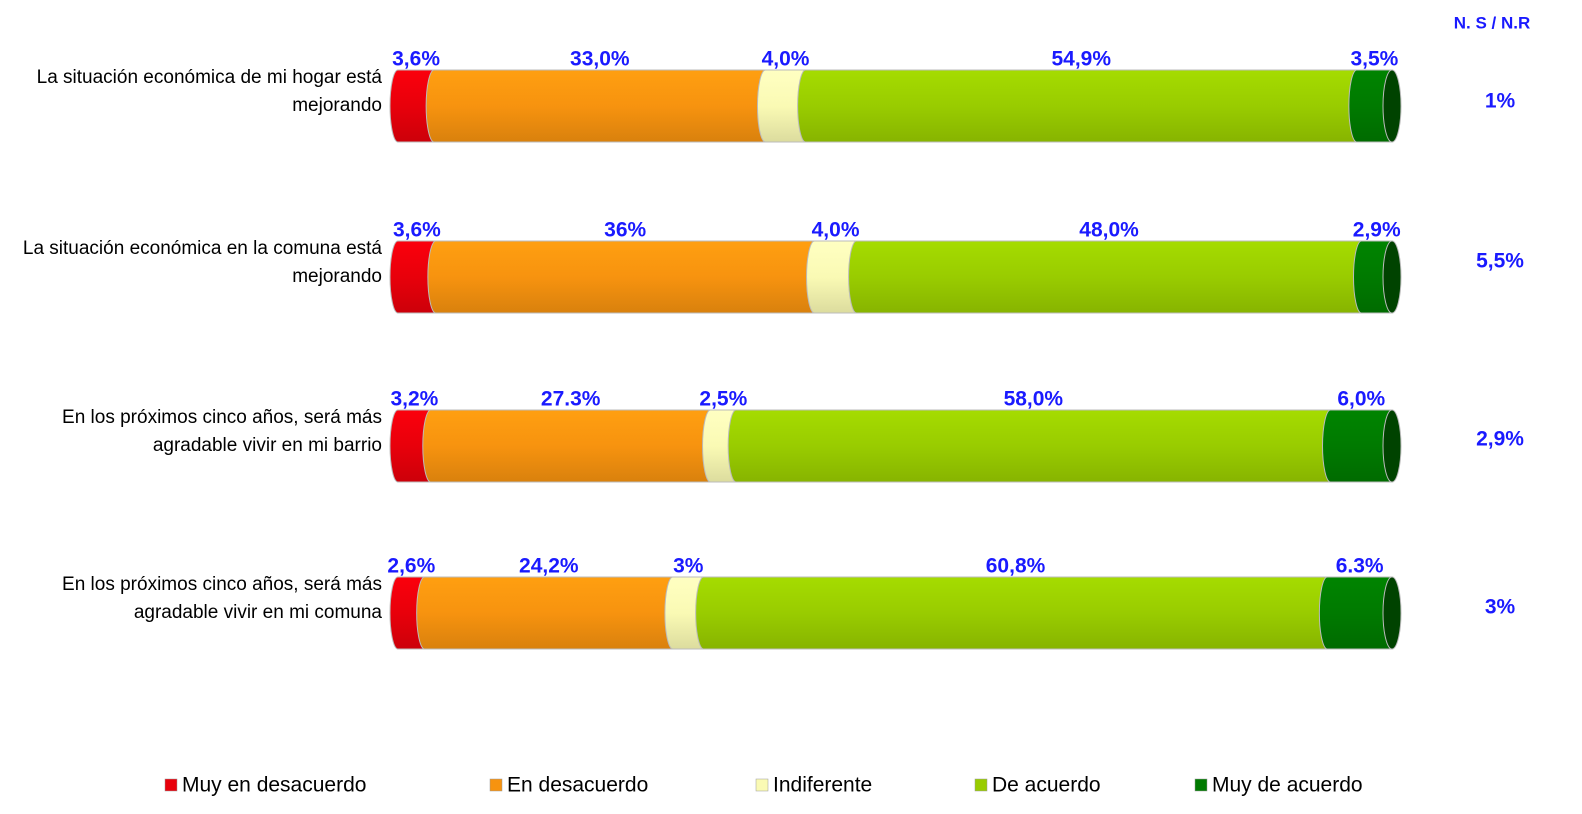  Describe the element at coordinates (1361, 399) in the screenshot. I see `data-label: 6,0%` at that location.